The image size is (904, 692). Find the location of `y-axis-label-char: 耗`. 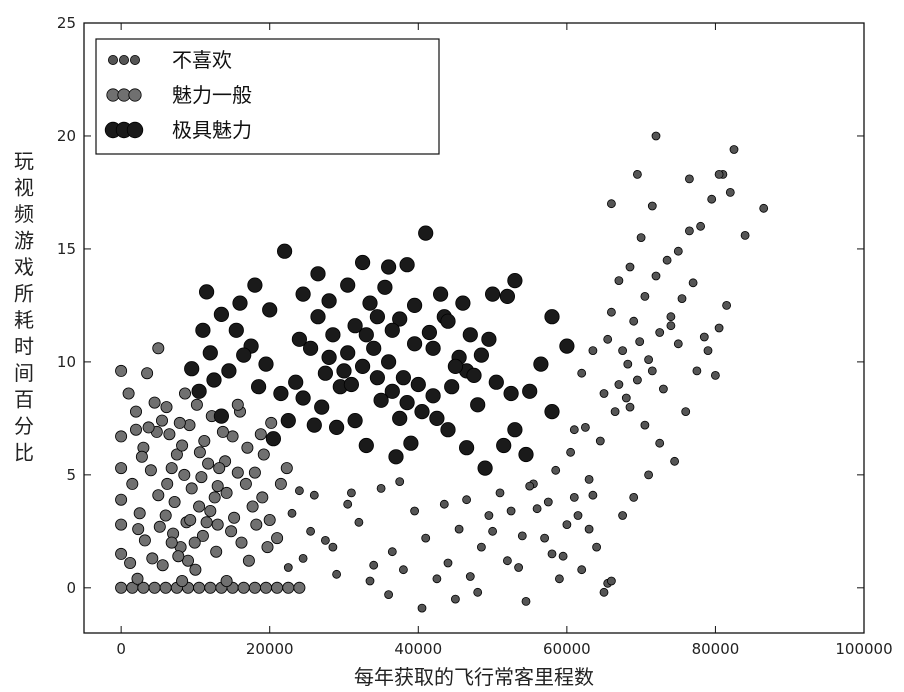

y-axis-label-char: 耗 is located at coordinates (24, 320).